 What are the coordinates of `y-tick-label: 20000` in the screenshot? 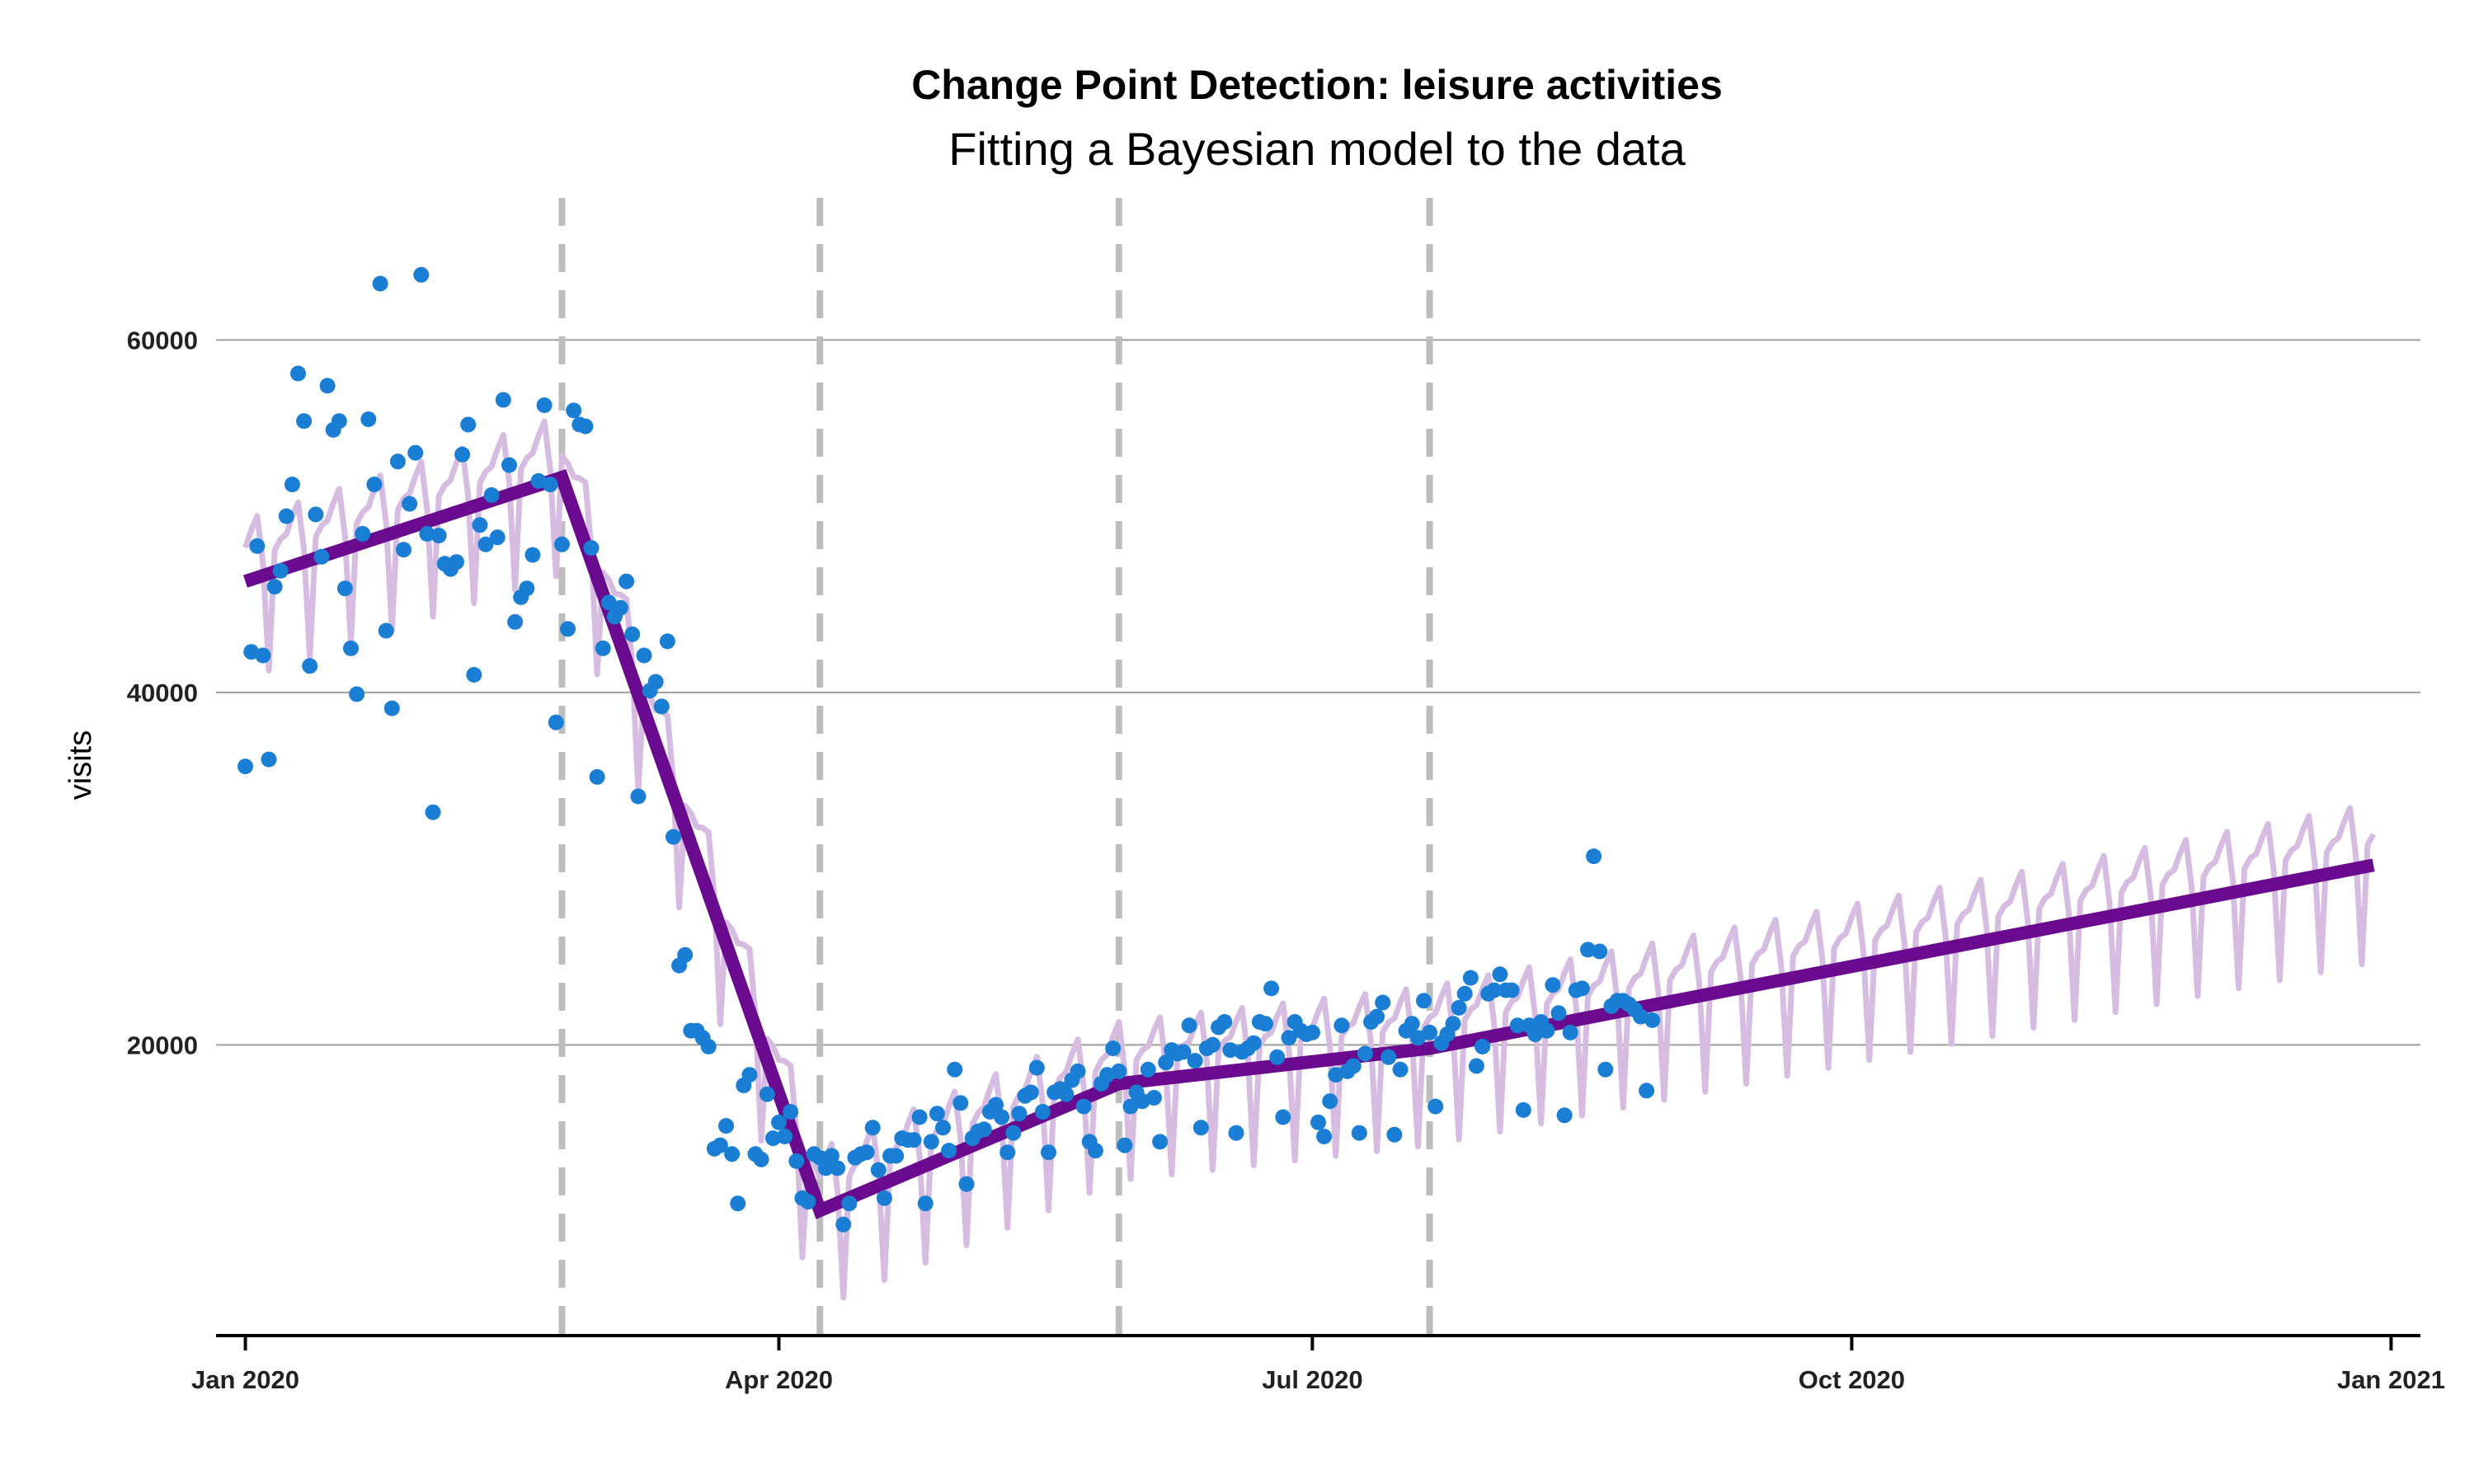 It's located at (162, 1045).